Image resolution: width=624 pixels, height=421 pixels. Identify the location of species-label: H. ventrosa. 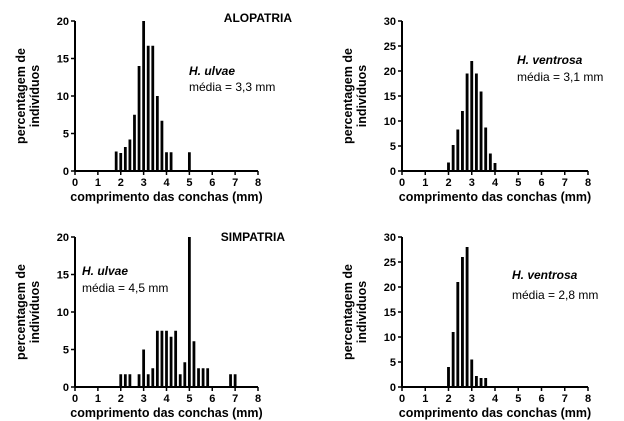
(550, 60).